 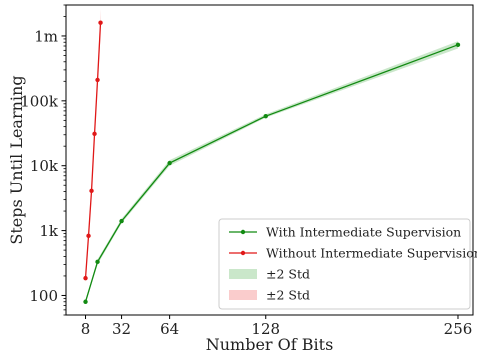 What do you see at coordinates (344, 264) in the screenshot?
I see `legend-box` at bounding box center [344, 264].